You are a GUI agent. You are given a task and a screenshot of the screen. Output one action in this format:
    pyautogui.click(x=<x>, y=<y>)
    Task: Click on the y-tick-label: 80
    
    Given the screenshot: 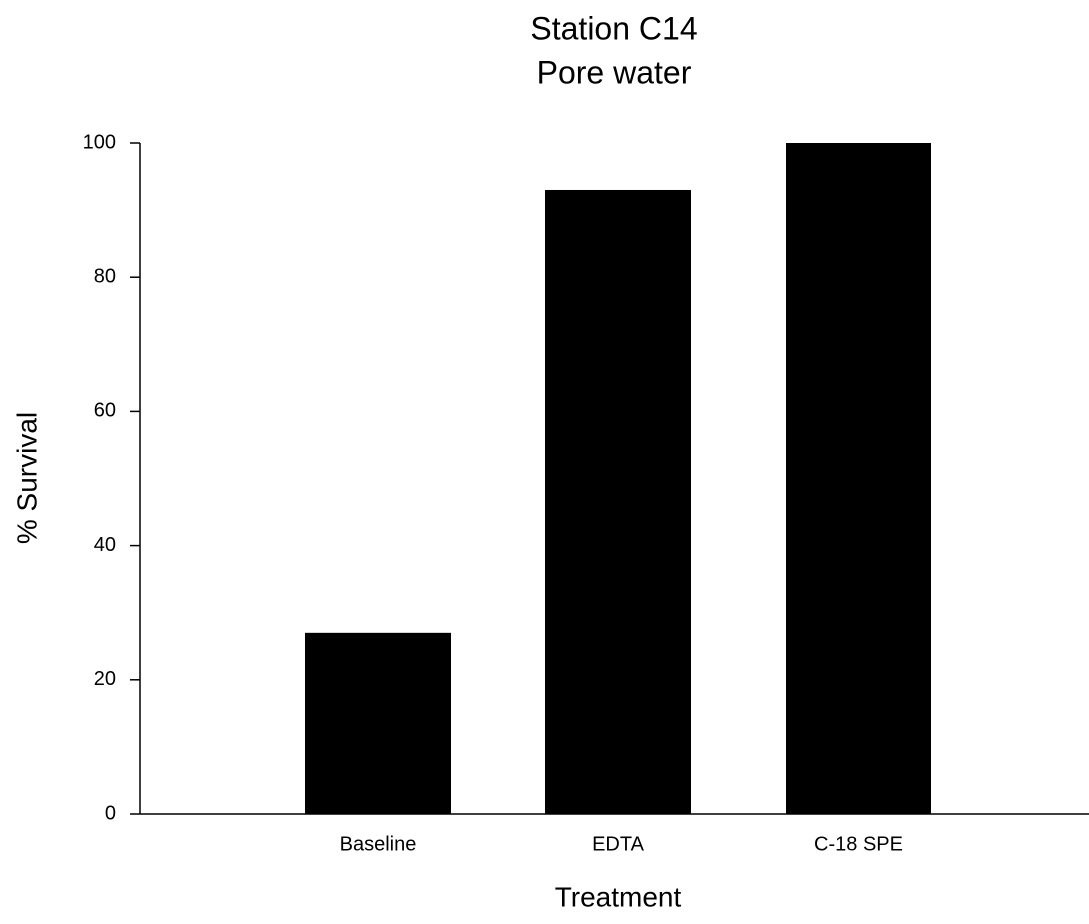 What is the action you would take?
    pyautogui.click(x=105, y=276)
    